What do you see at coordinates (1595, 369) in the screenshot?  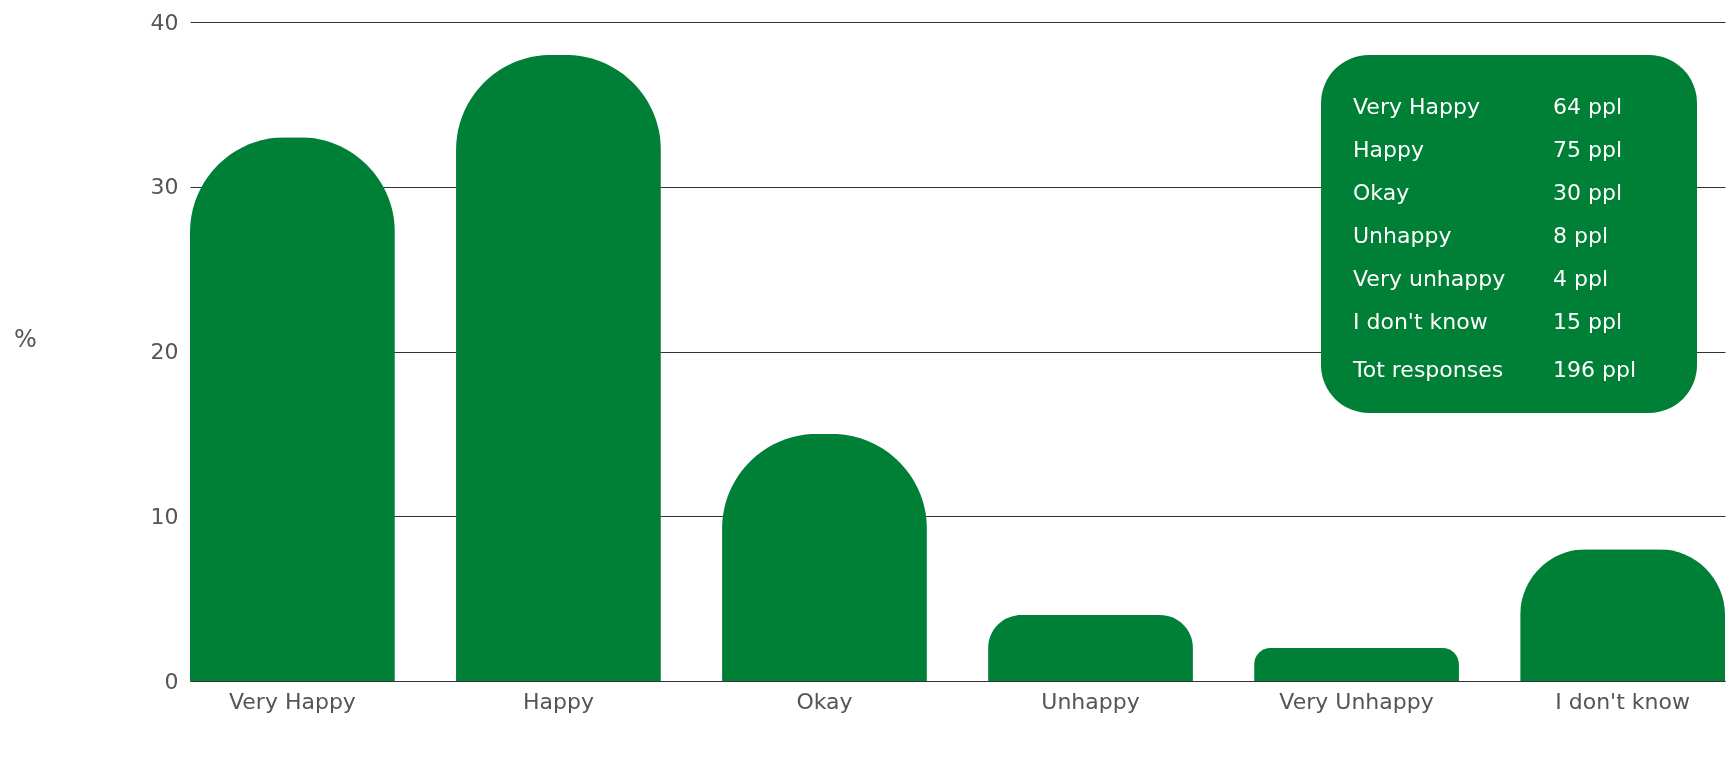 I see `annotation: 196 ppl` at bounding box center [1595, 369].